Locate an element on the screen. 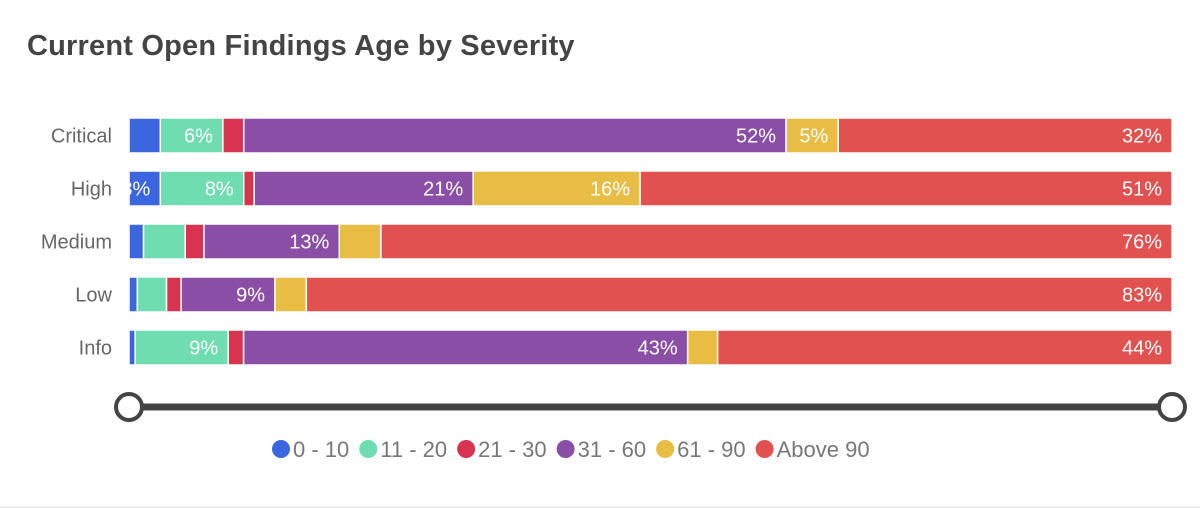 This screenshot has width=1200, height=508. legend-item-above-90: Above 90 is located at coordinates (812, 449).